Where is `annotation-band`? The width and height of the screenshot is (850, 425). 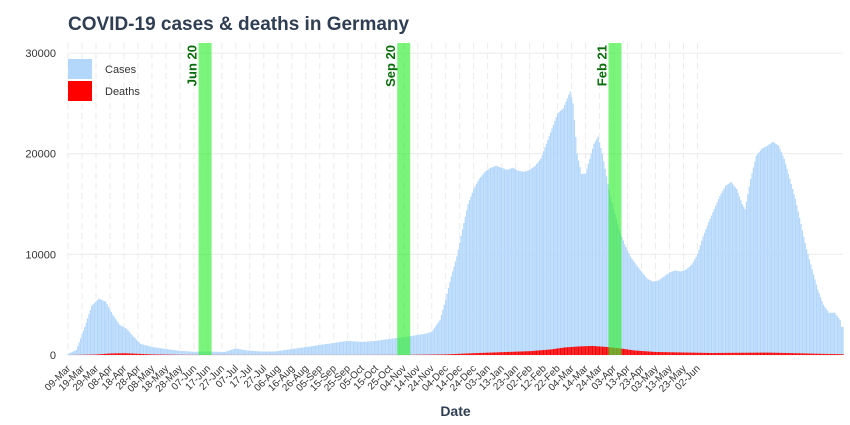 annotation-band is located at coordinates (205, 199).